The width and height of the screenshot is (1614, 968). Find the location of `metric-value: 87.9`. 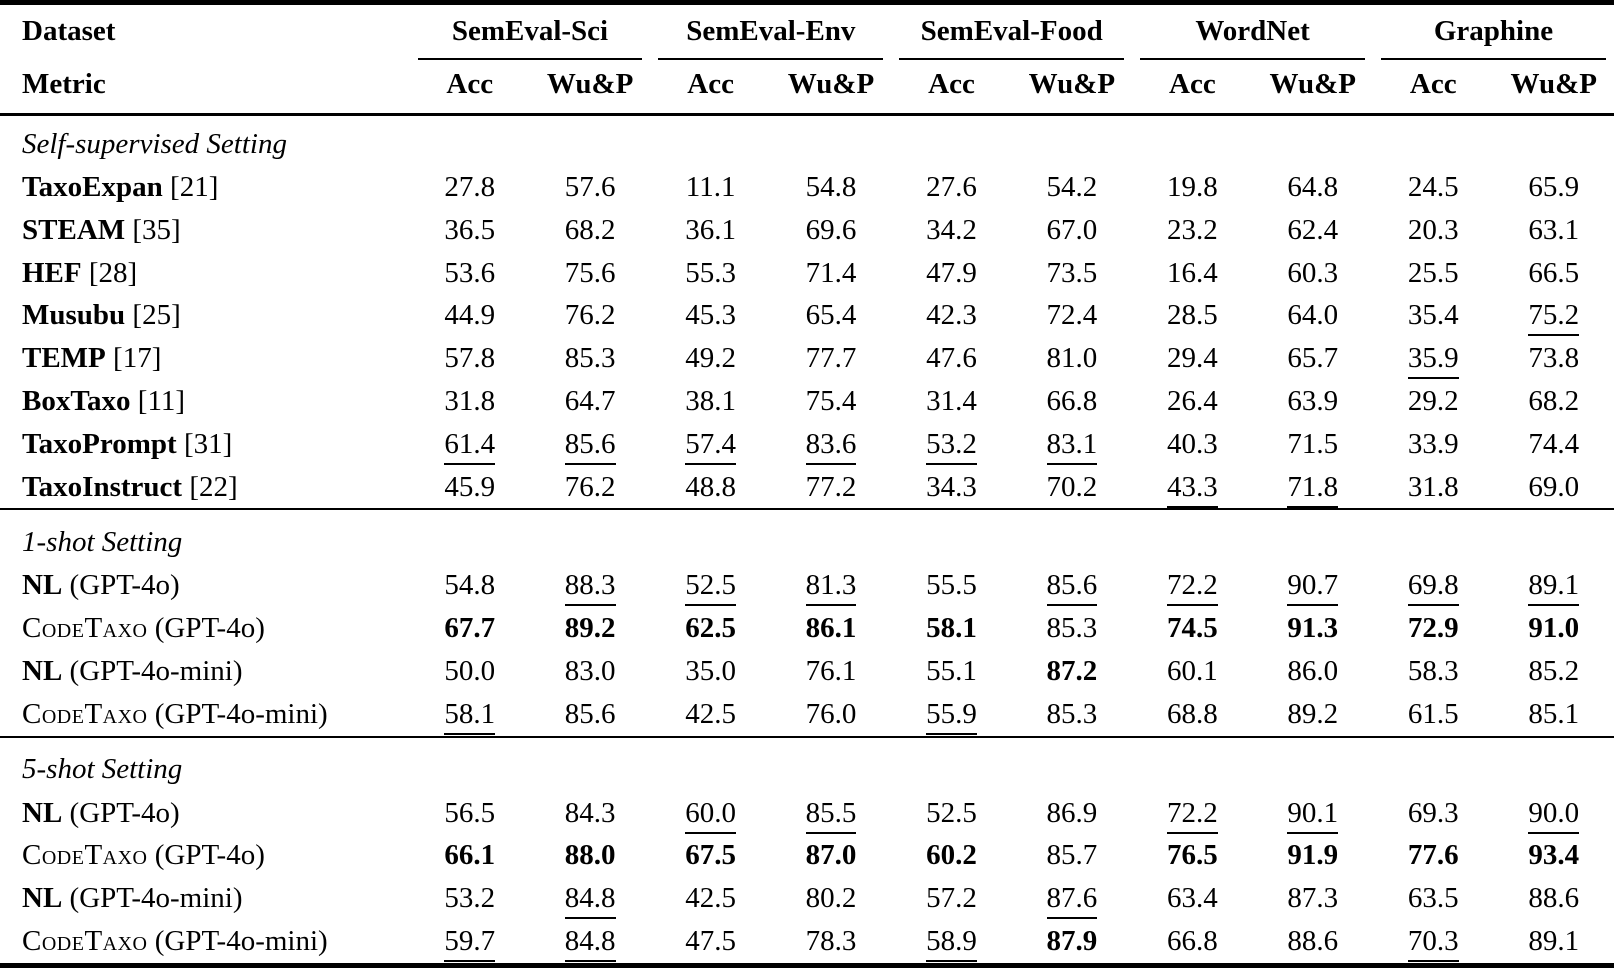

metric-value: 87.9 is located at coordinates (1072, 941).